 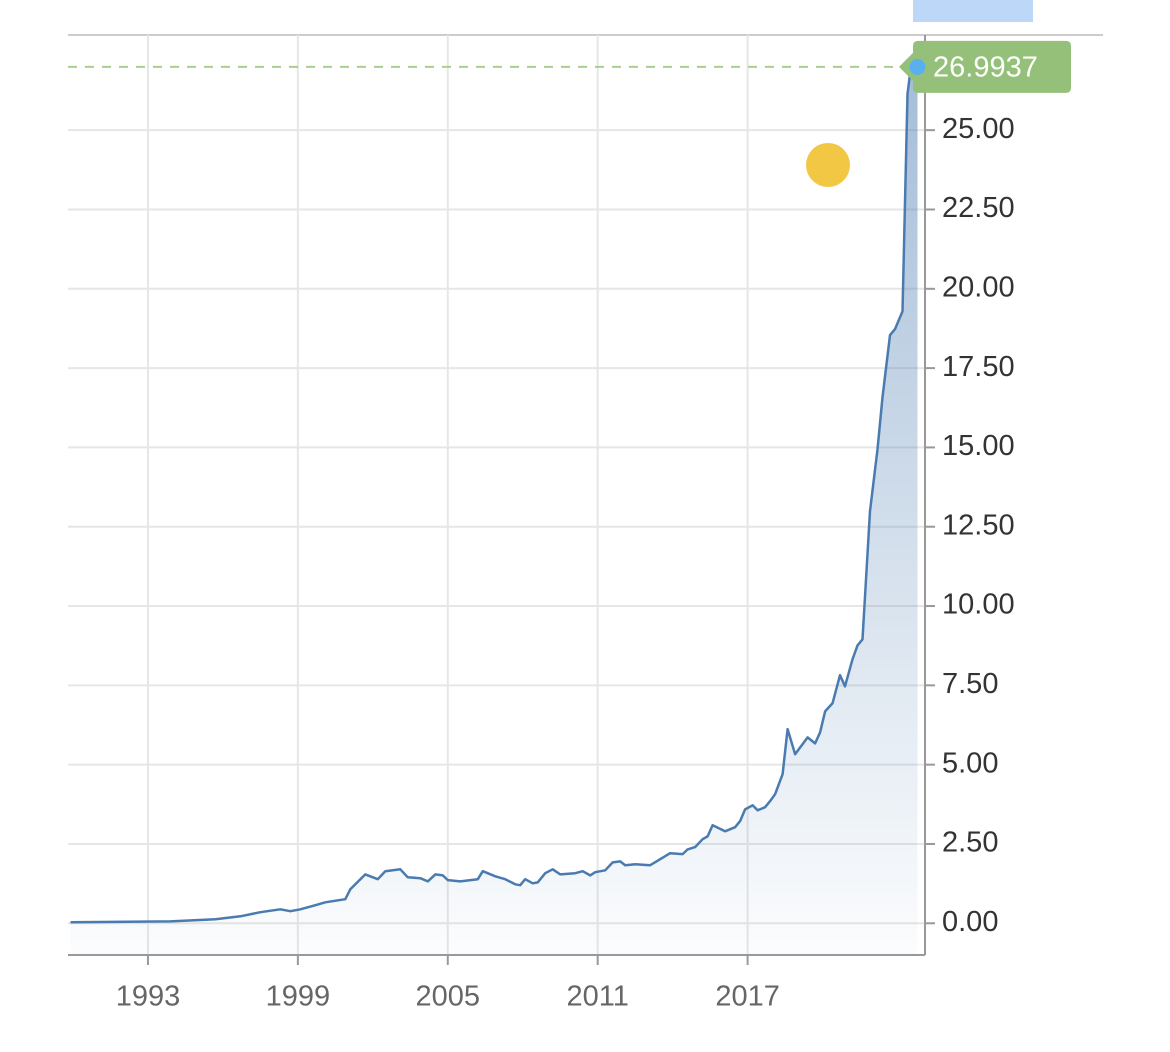 I want to click on overlay: 26.9937, so click(x=569, y=66).